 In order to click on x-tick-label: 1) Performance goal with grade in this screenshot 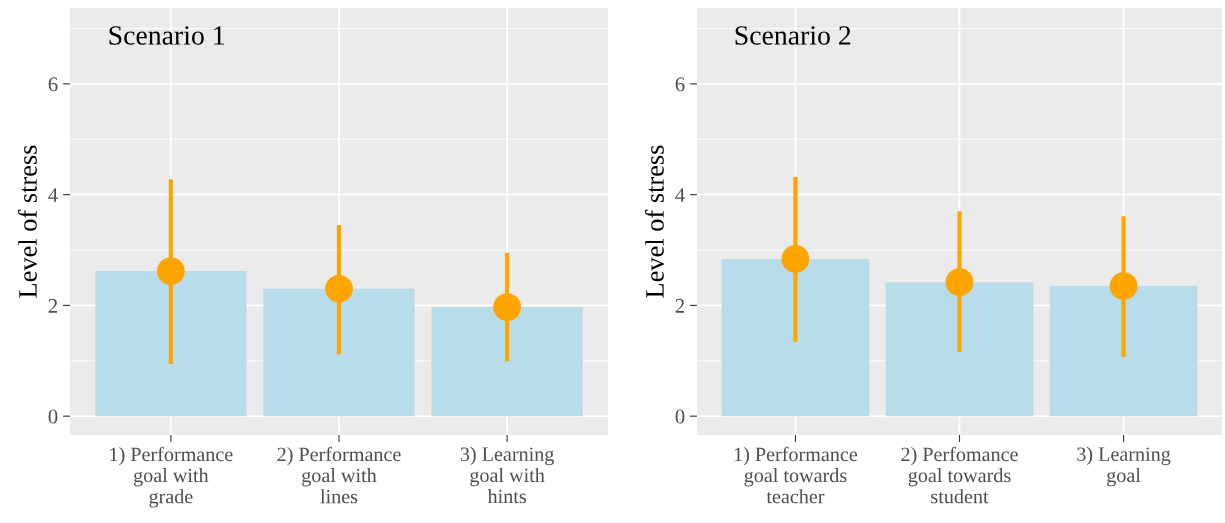, I will do `click(171, 477)`.